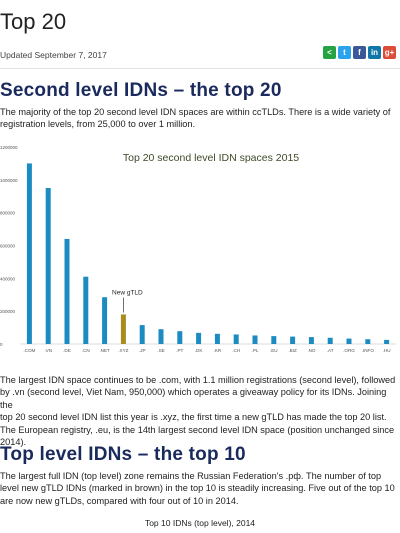 This screenshot has width=400, height=533. I want to click on table-caption: Top 10 IDNs (top level), 2014, so click(200, 523).